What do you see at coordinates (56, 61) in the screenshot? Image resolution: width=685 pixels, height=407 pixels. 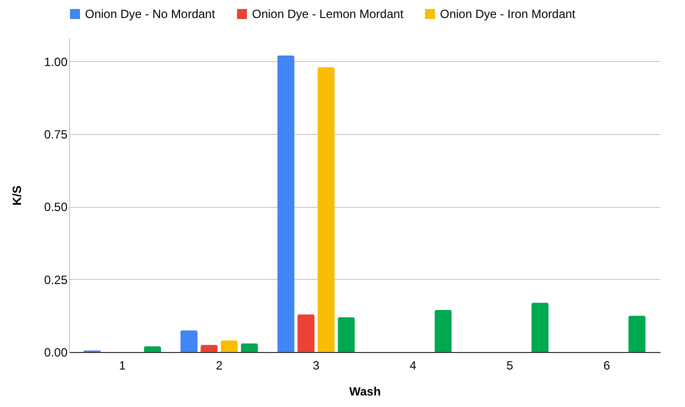 I see `y-tick-label: 1.00` at bounding box center [56, 61].